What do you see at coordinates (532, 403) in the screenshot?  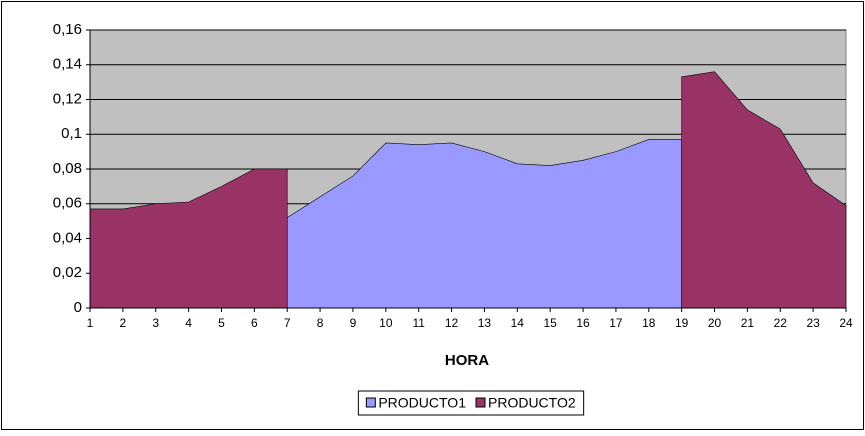 I see `legend-label: PRODUCTO2` at bounding box center [532, 403].